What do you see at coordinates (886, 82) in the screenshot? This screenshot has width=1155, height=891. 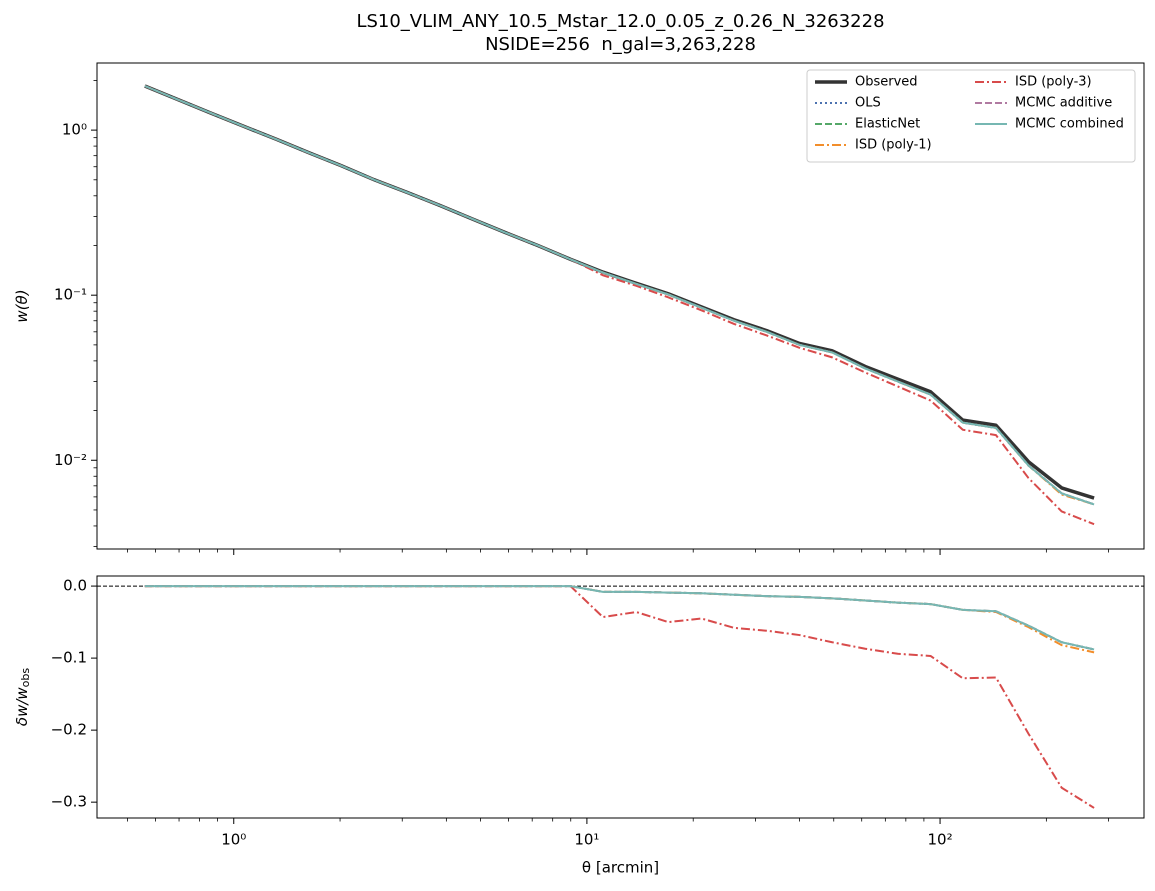 I see `legend-label: Observed` at bounding box center [886, 82].